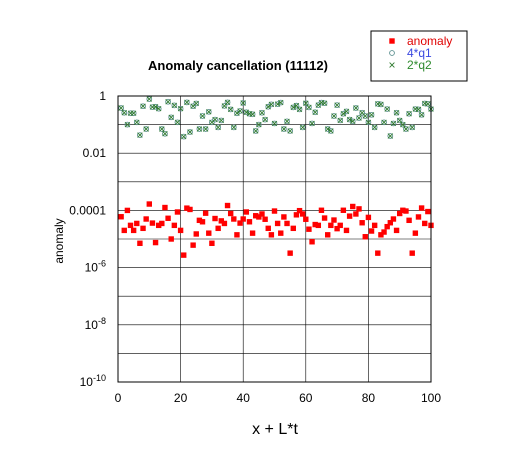  What do you see at coordinates (278, 398) in the screenshot?
I see `x-ticks: 0 20 40 60 80 100` at bounding box center [278, 398].